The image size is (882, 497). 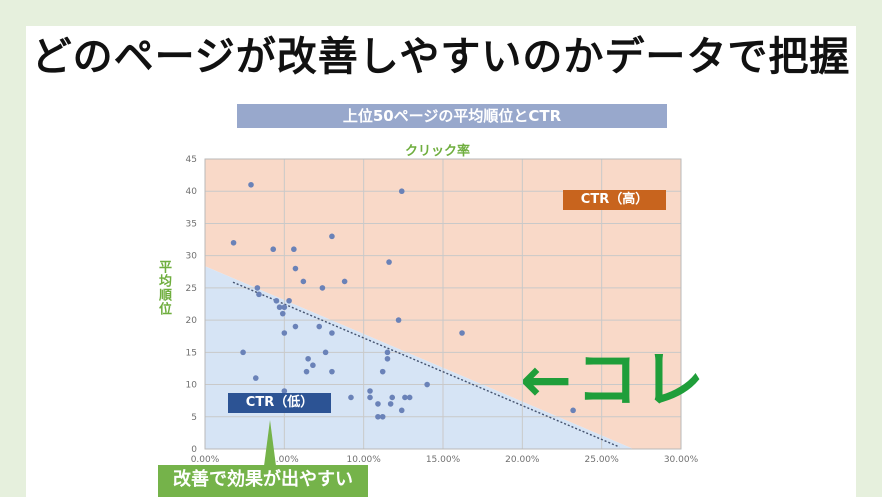 What do you see at coordinates (192, 305) in the screenshot?
I see `y-tick-labels: 0 5 10 15 20 25 30 35 40 45` at bounding box center [192, 305].